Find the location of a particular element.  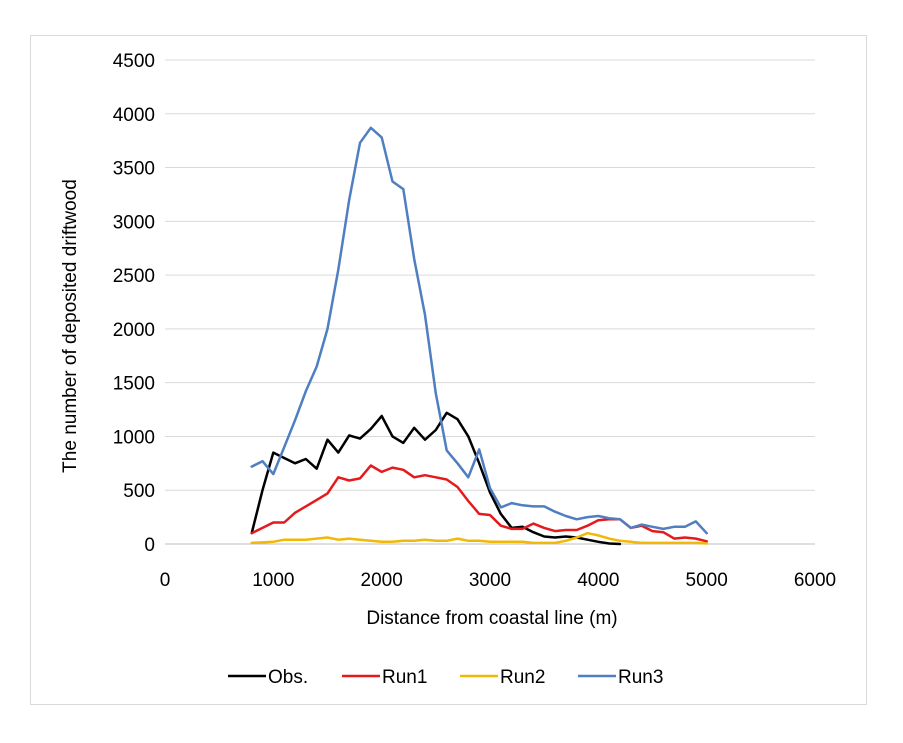

x-tick-label: 3000 is located at coordinates (490, 580).